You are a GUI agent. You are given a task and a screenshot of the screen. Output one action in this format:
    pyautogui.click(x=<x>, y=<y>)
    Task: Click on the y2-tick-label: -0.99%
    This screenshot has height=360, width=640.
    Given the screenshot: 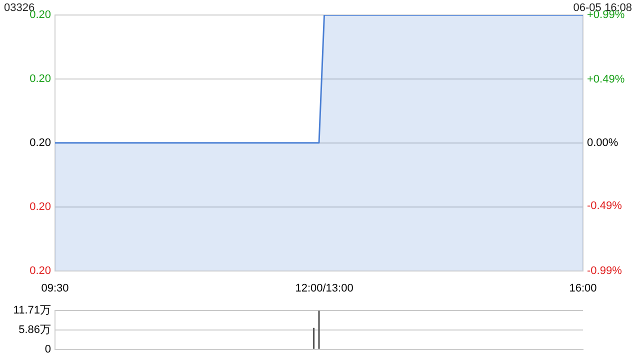 What is the action you would take?
    pyautogui.click(x=604, y=270)
    